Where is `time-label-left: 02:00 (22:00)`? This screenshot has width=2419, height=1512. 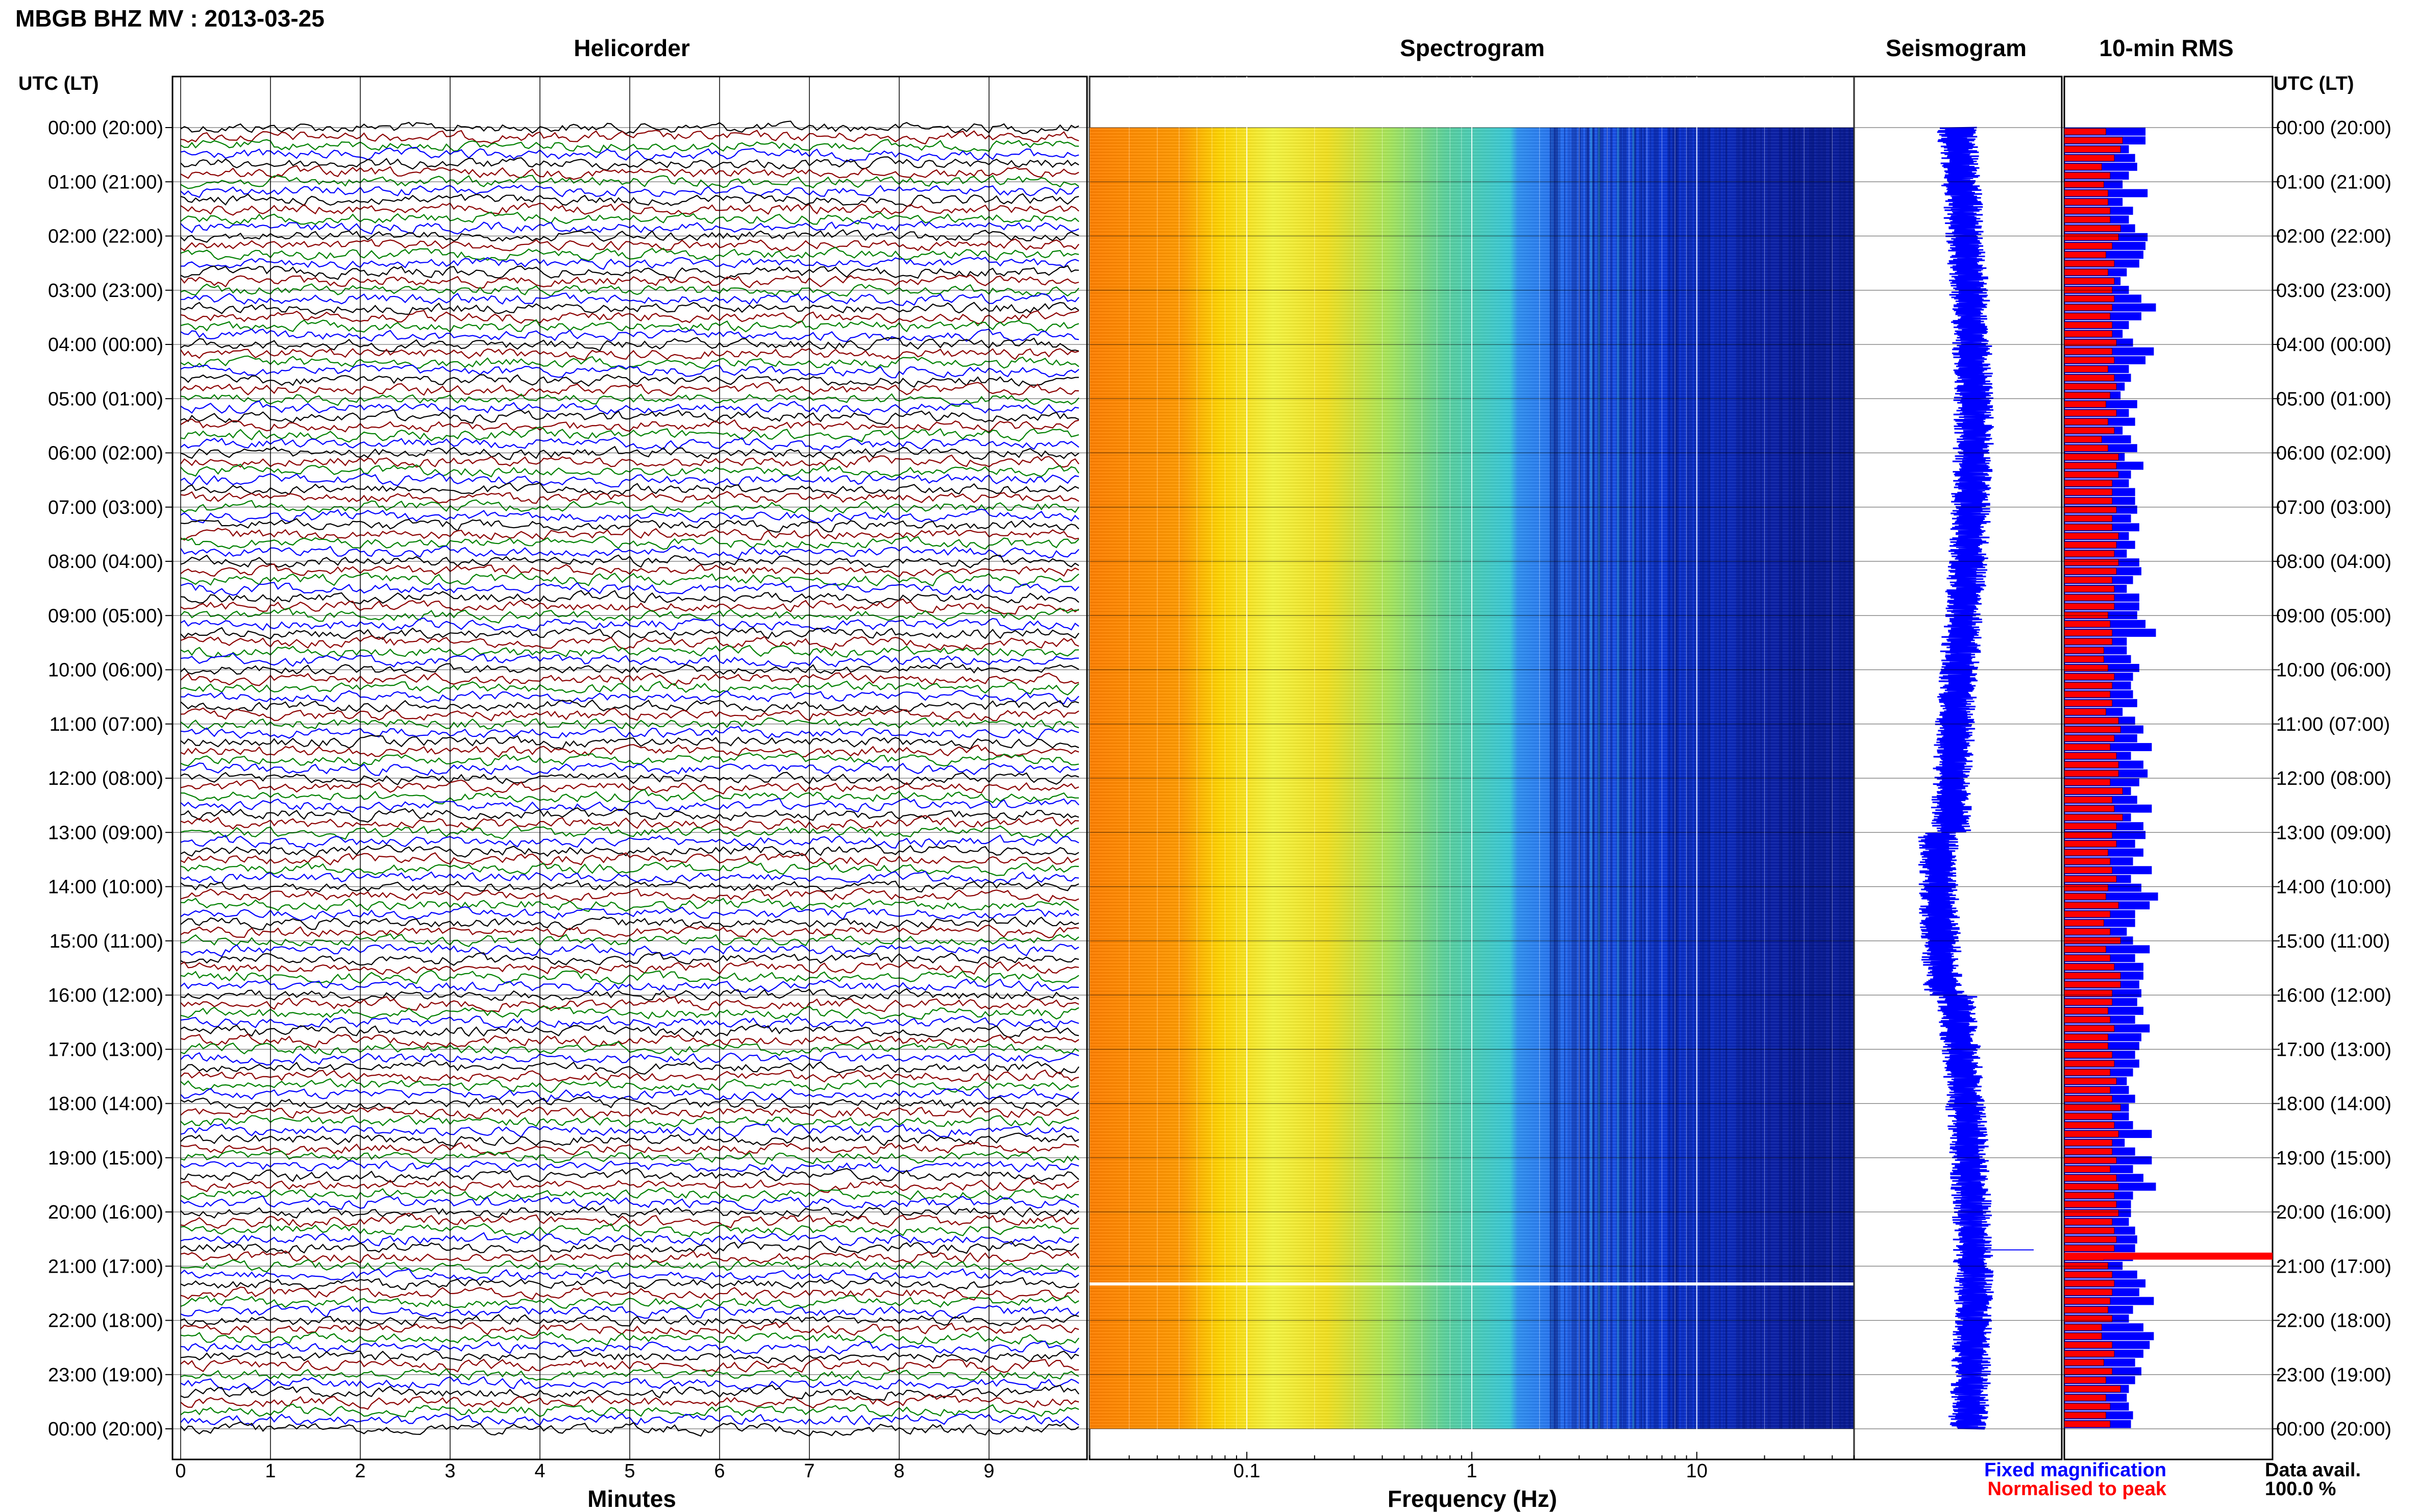 time-label-left: 02:00 (22:00) is located at coordinates (105, 236).